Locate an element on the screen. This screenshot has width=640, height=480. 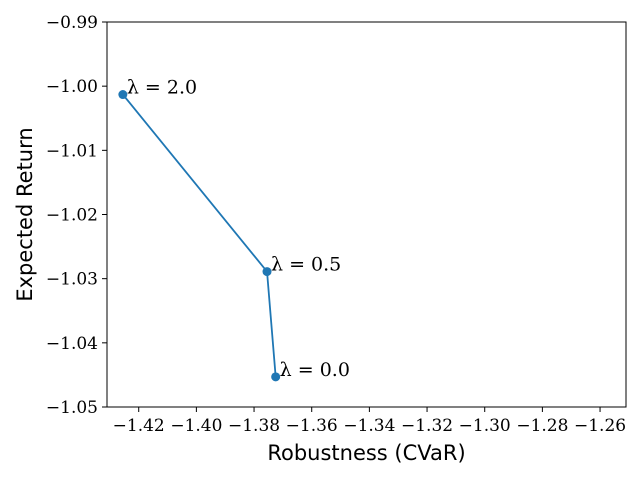
x-tick-label: −1.26 is located at coordinates (600, 426).